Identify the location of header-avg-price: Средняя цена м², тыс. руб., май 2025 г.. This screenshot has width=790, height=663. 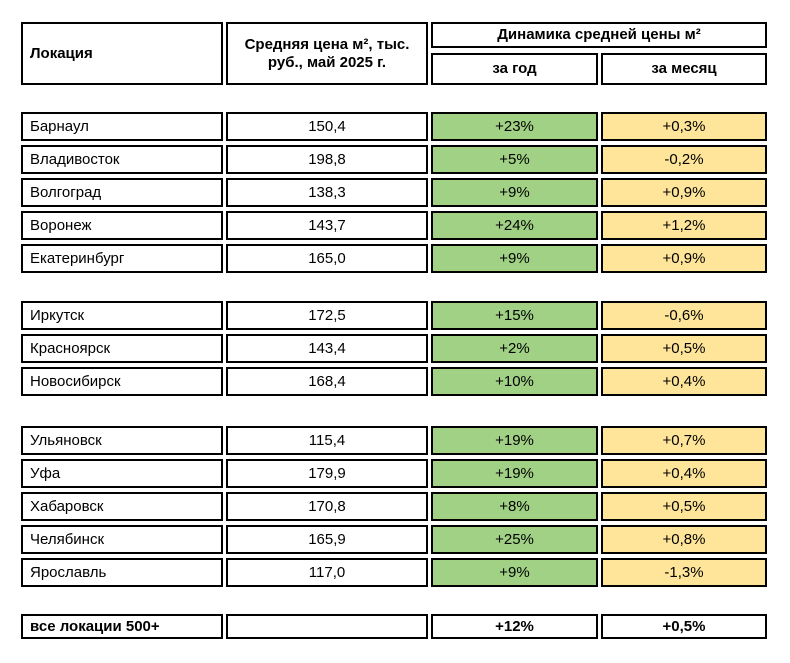
(327, 53).